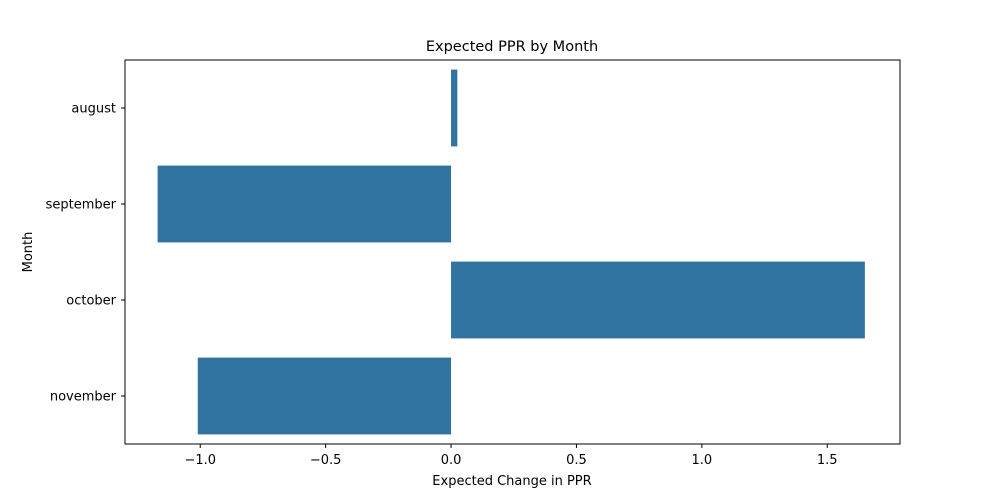  I want to click on chart-title: Expected PPR by Month, so click(512, 47).